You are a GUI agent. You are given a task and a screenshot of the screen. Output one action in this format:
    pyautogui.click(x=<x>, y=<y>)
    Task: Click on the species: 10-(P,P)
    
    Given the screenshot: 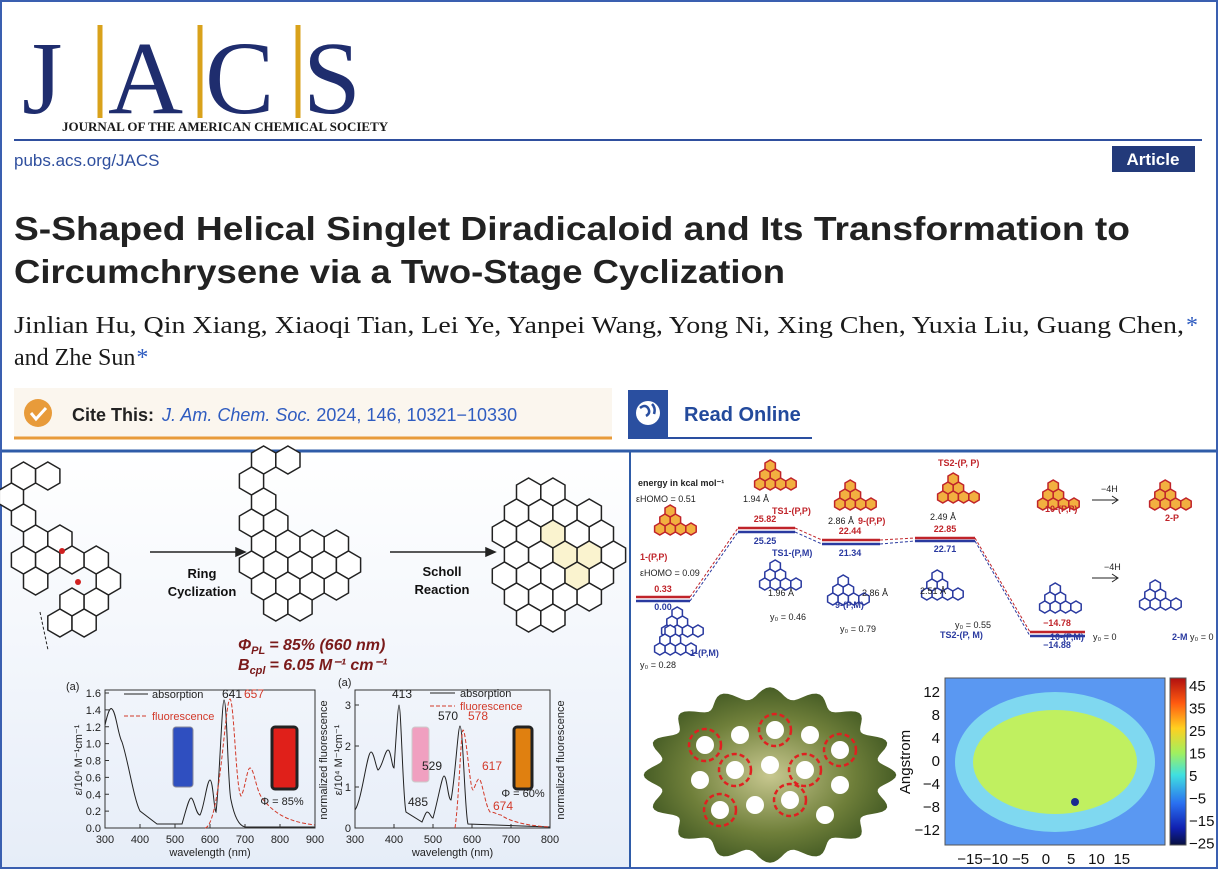 What is the action you would take?
    pyautogui.click(x=1061, y=509)
    